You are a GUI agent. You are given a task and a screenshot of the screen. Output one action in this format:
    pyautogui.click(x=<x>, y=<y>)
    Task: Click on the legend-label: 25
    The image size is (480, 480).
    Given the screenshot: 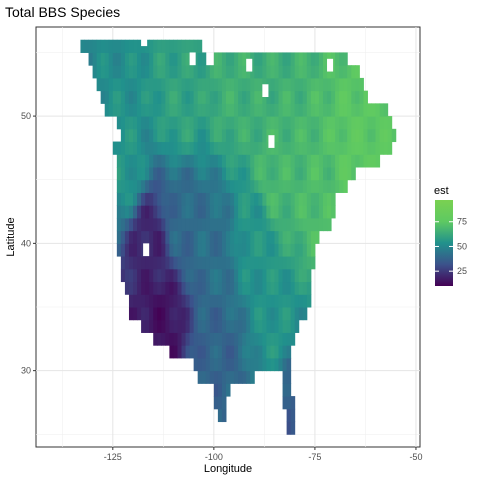 What is the action you would take?
    pyautogui.click(x=462, y=271)
    